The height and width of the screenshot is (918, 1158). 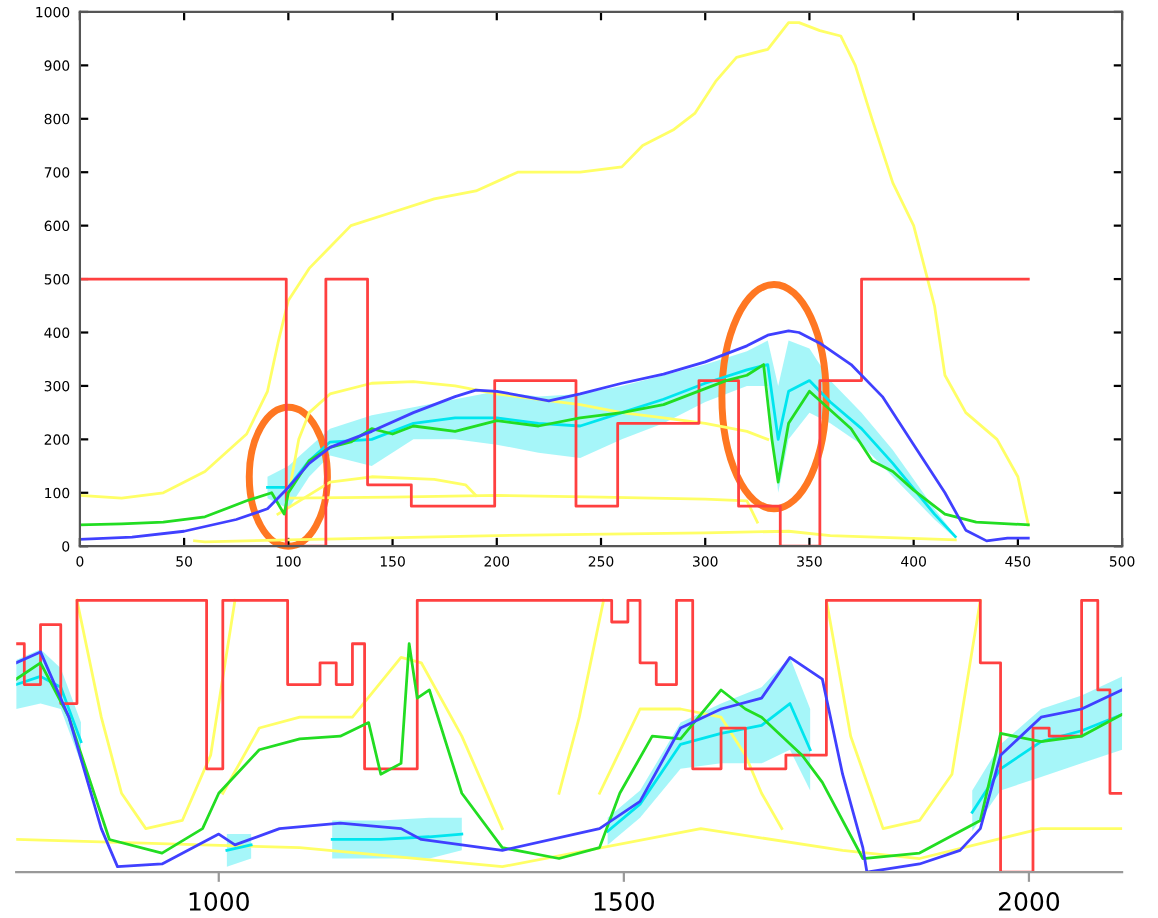 What do you see at coordinates (219, 901) in the screenshot?
I see `x-tick-label: 1000` at bounding box center [219, 901].